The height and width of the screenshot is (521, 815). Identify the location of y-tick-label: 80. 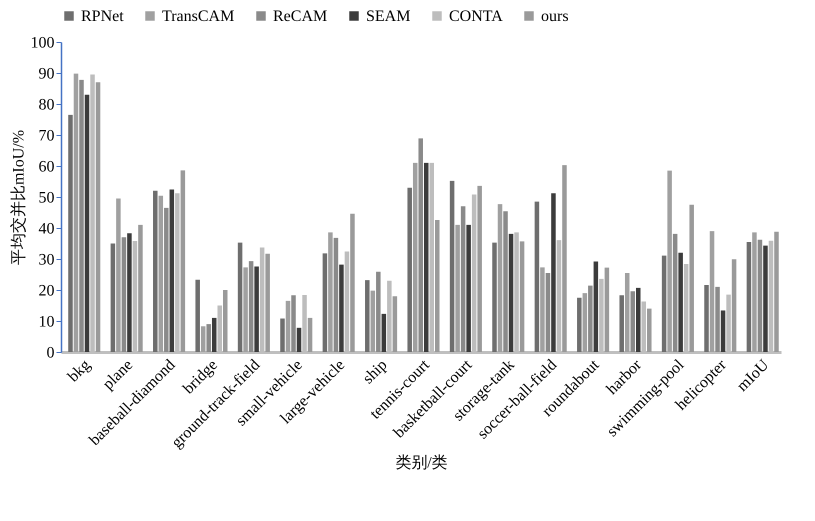
(46, 105).